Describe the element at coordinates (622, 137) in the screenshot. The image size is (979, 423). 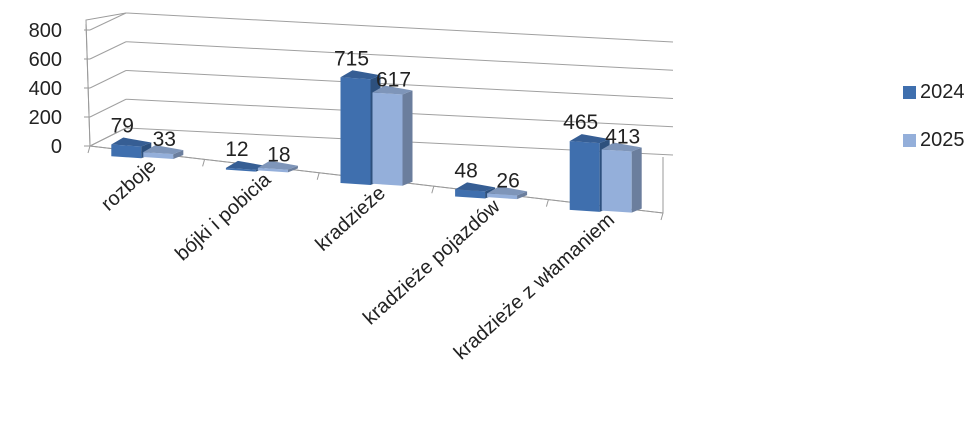
I see `data-label-kradzieze-z-wlamaniem-2025: 413` at that location.